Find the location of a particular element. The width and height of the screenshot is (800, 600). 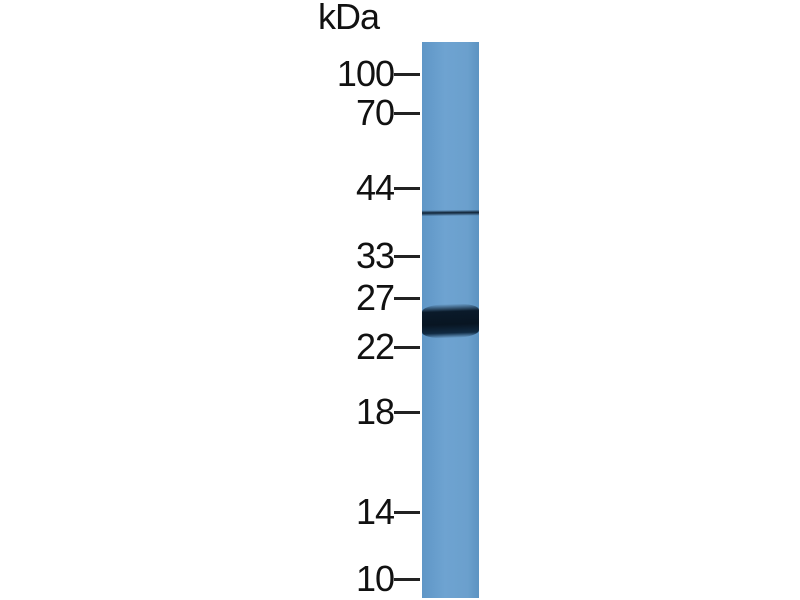

marker-22: 22 is located at coordinates (350, 347).